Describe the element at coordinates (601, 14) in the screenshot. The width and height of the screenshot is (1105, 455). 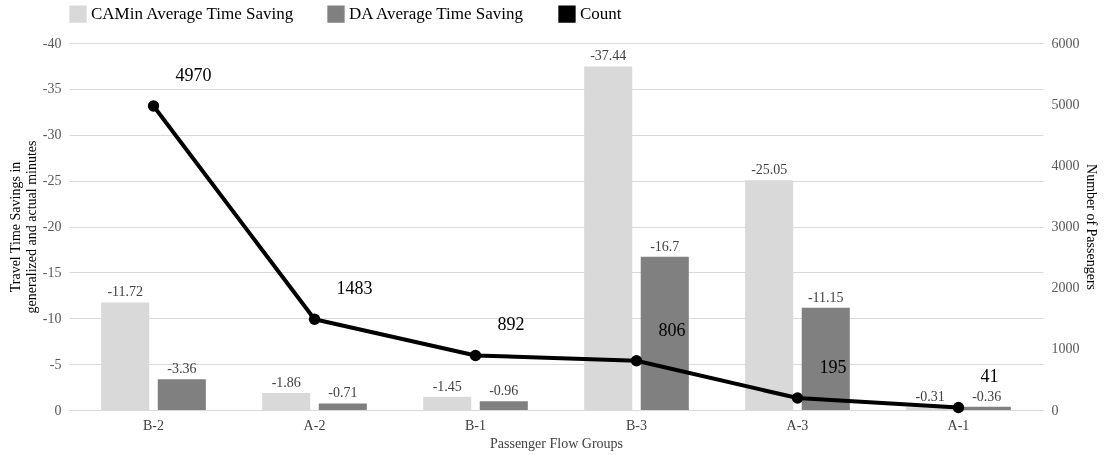
I see `legend-label: Count` at that location.